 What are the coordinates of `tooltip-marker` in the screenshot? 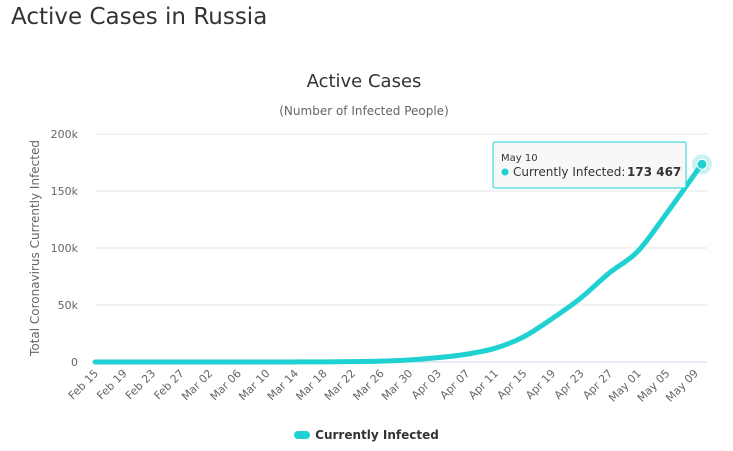 It's located at (505, 172).